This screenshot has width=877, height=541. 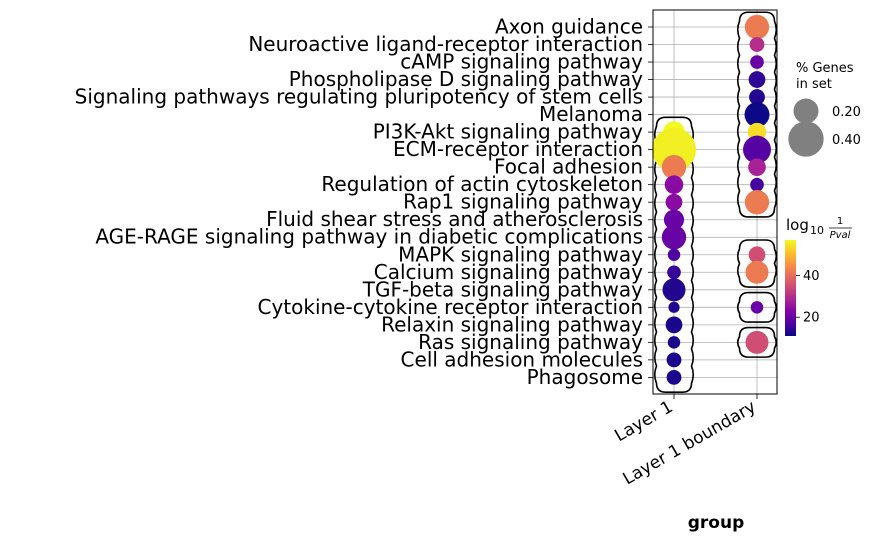 I want to click on colorbar-tick-label: 40, so click(x=811, y=276).